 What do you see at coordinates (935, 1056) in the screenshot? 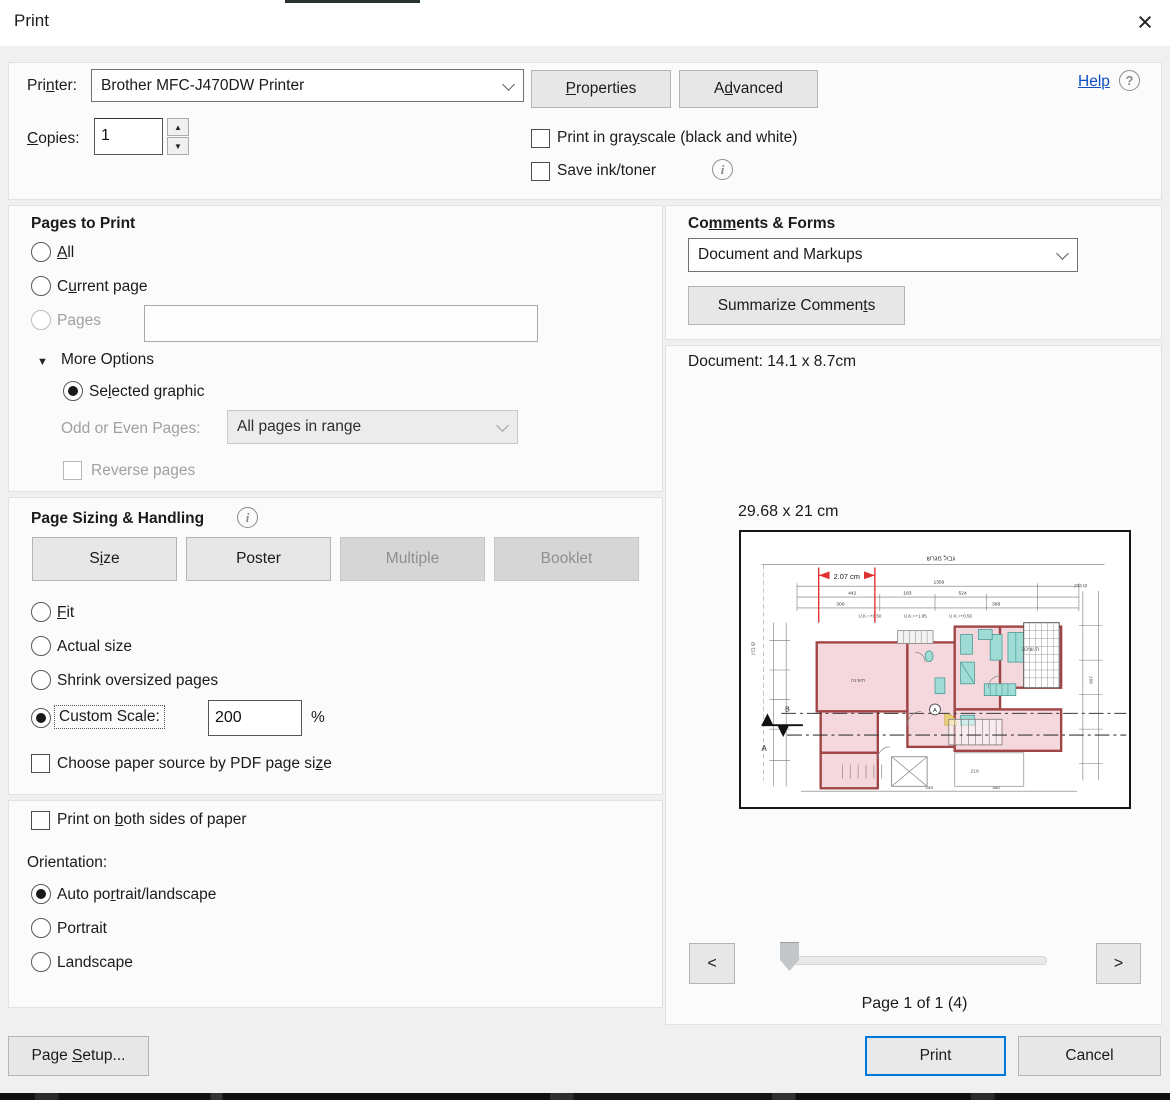
I see `print-button: Print` at bounding box center [935, 1056].